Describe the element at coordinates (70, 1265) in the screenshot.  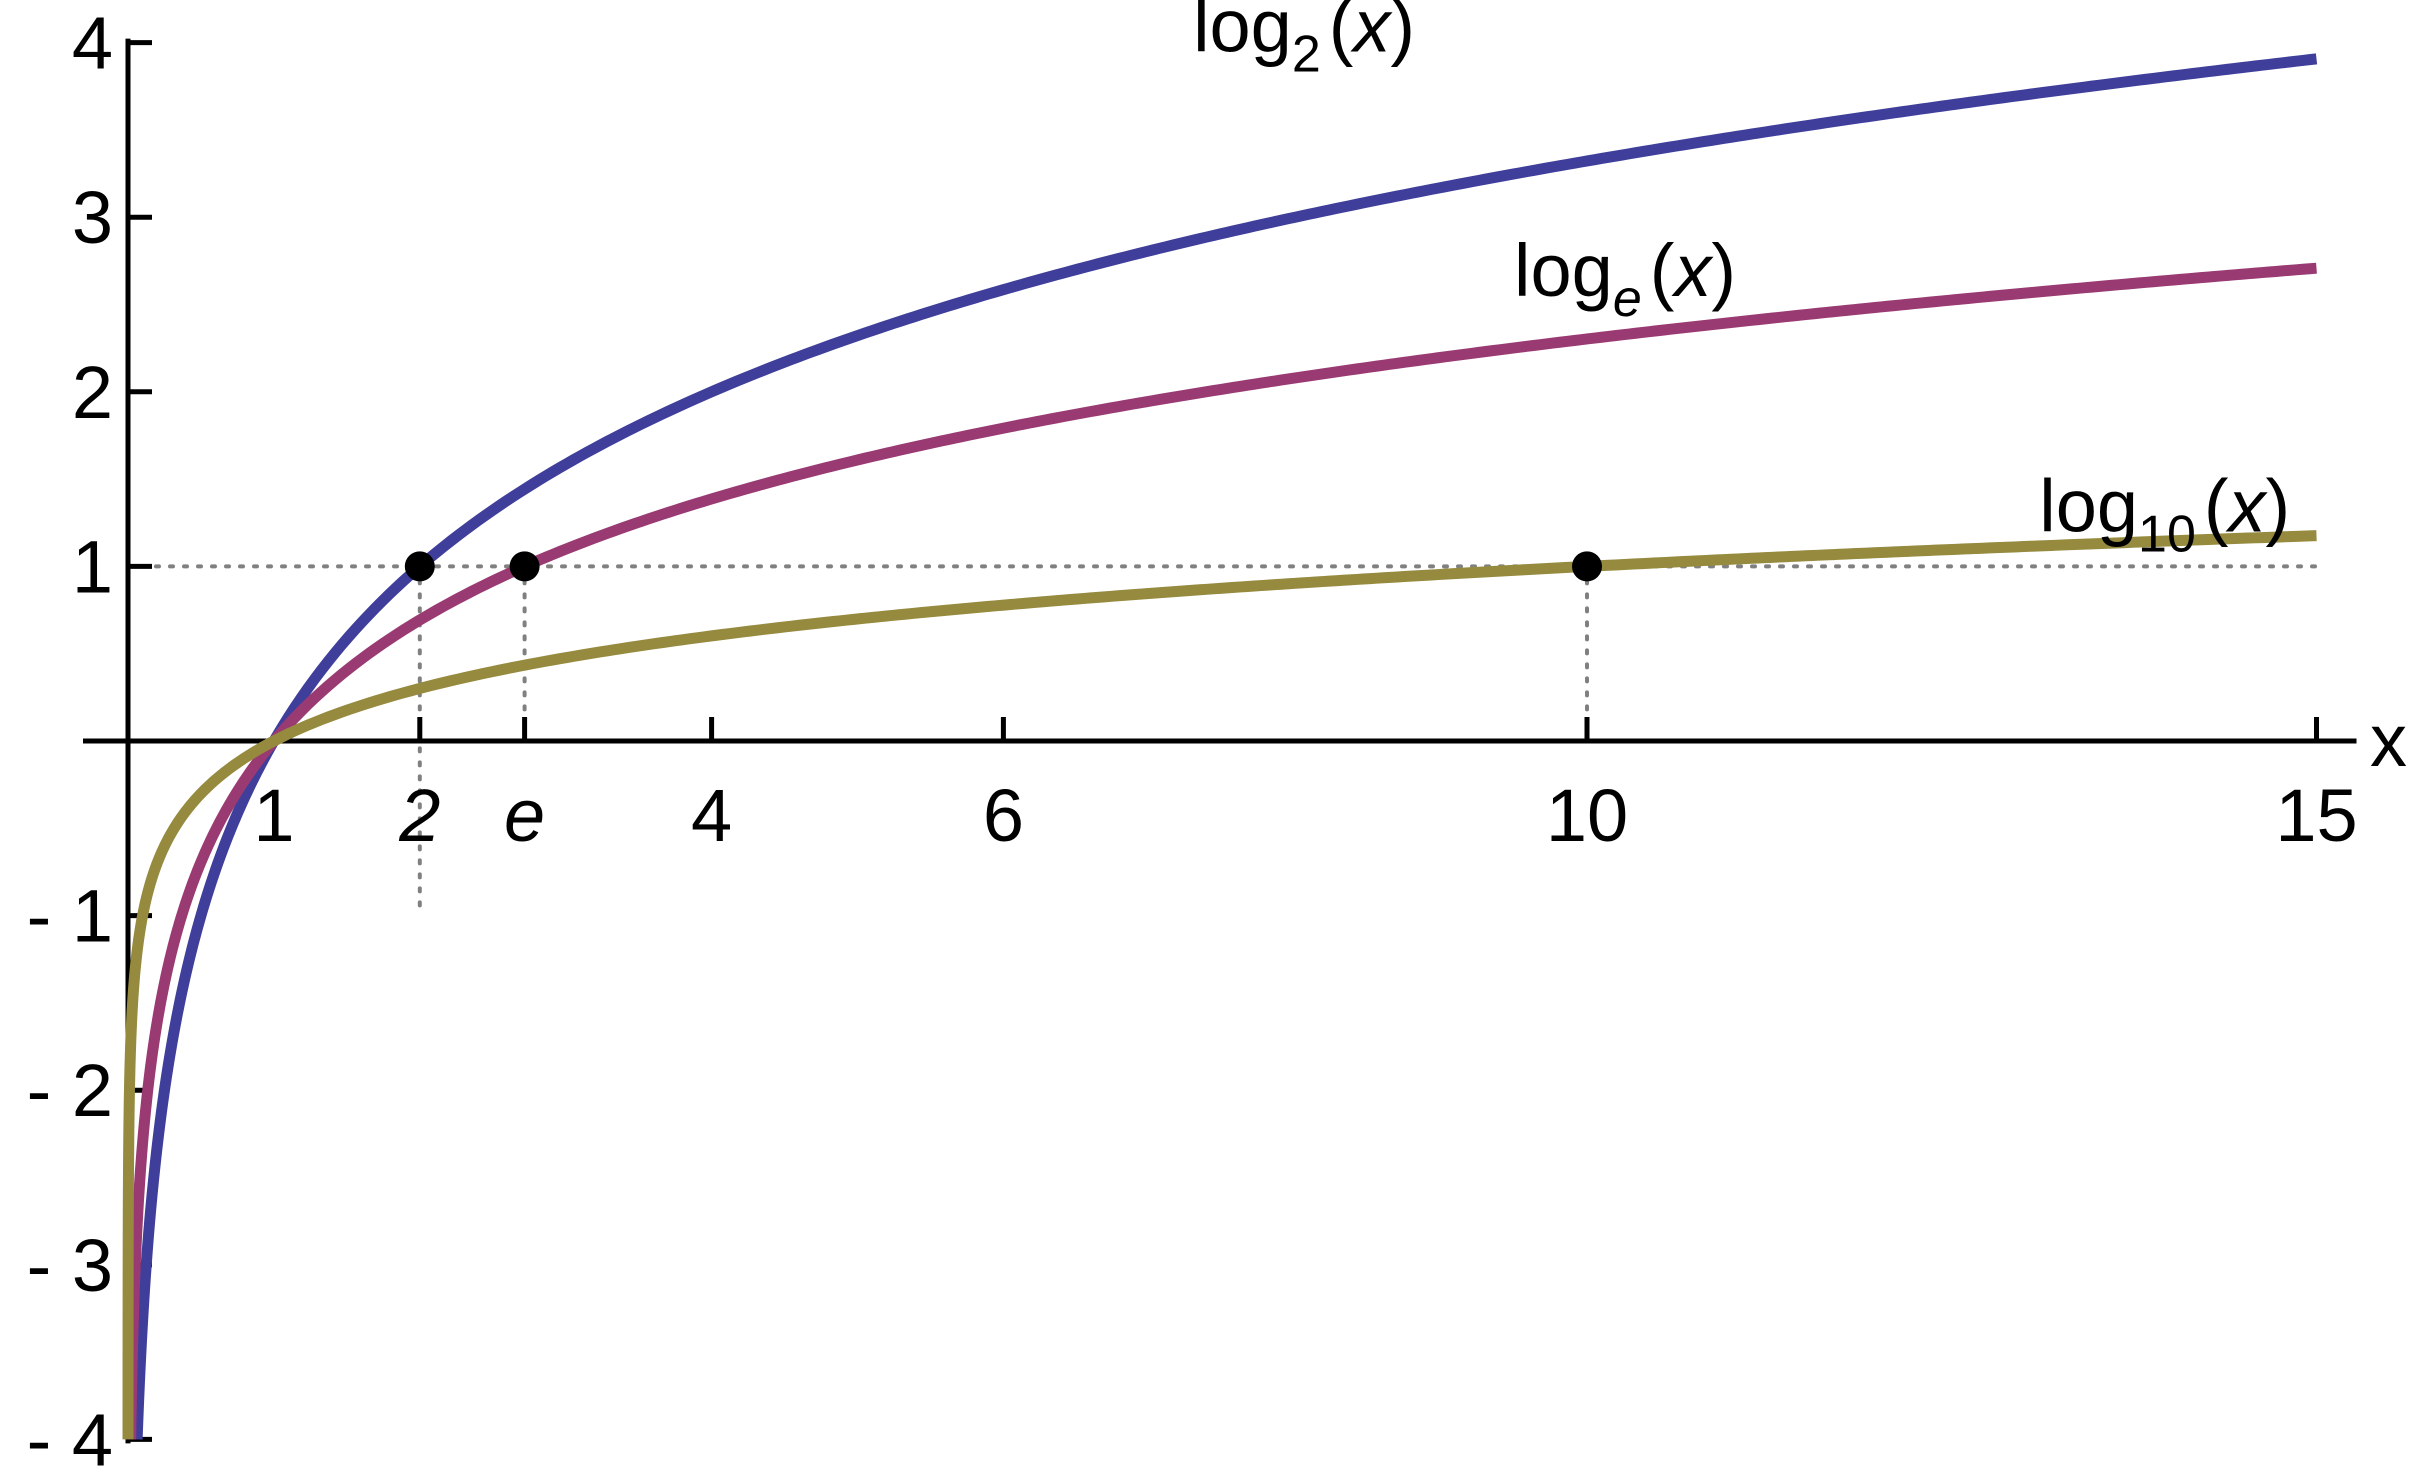
I see `y-tick-label: - 3` at that location.